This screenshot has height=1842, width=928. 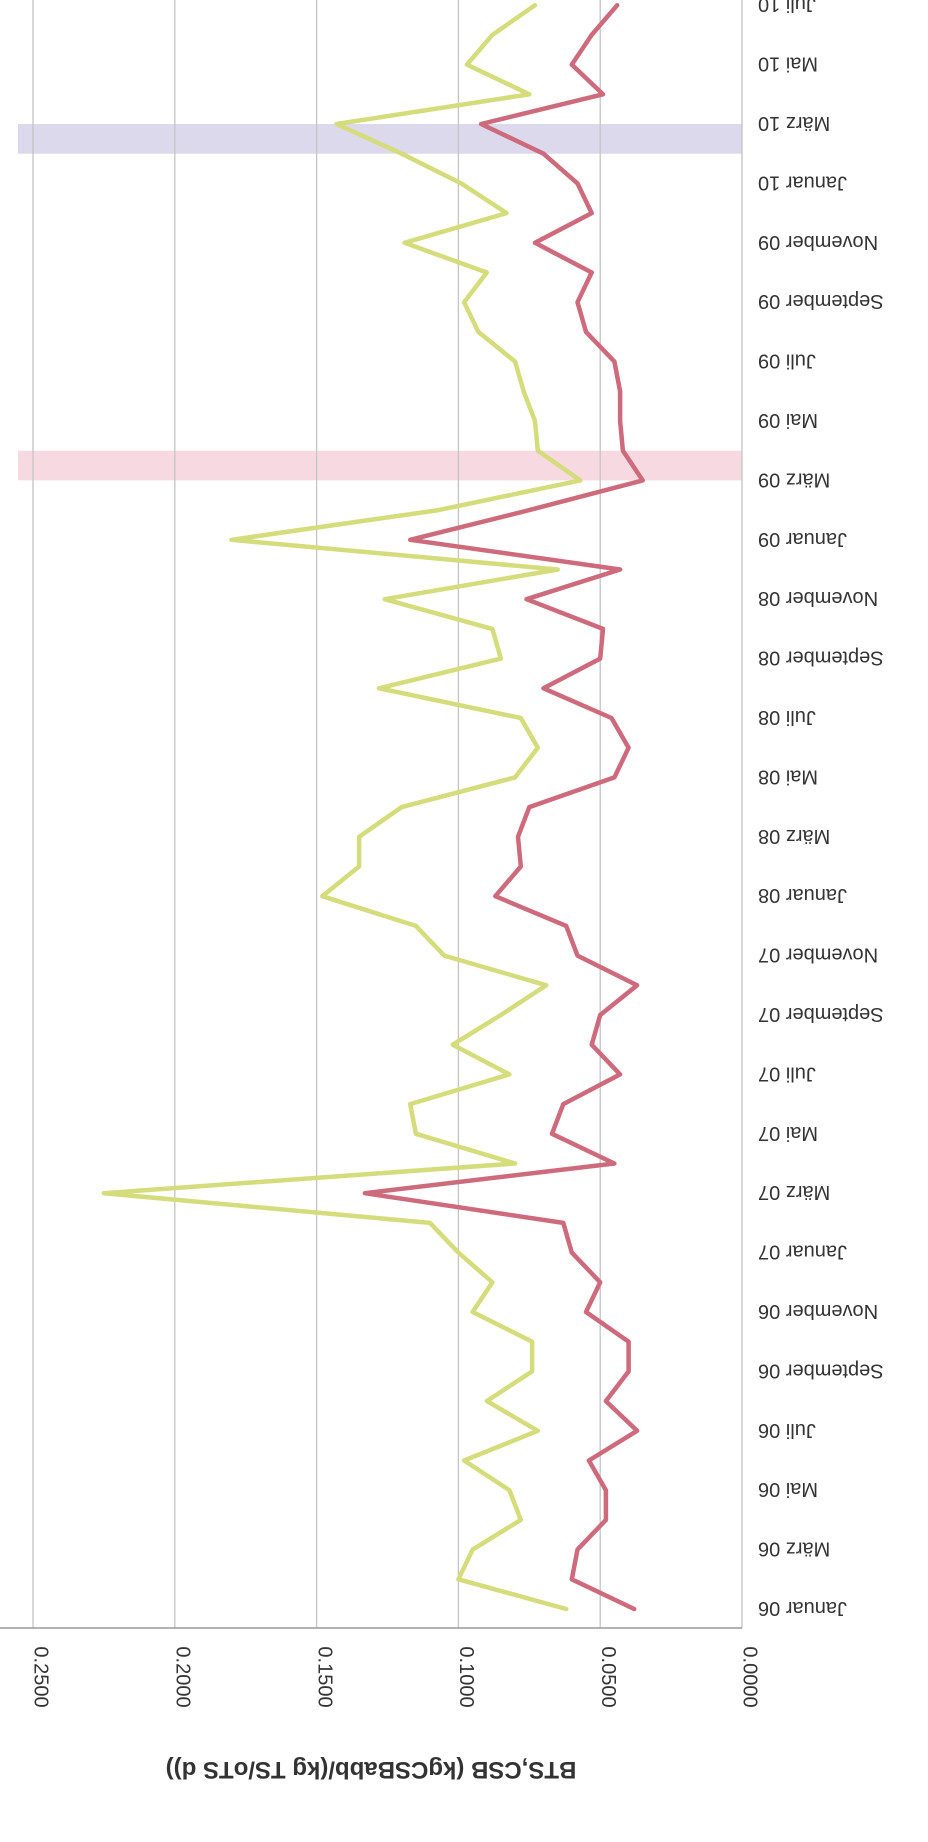 What do you see at coordinates (788, 776) in the screenshot?
I see `x-tick-label-mai-08: Mai 08` at bounding box center [788, 776].